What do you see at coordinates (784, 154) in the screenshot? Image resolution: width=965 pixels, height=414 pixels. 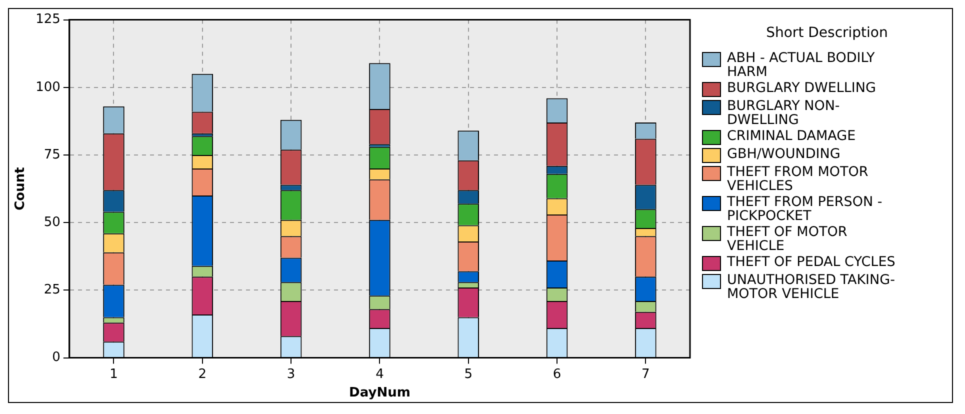 I see `legend-label: GBH/WOUNDING` at bounding box center [784, 154].